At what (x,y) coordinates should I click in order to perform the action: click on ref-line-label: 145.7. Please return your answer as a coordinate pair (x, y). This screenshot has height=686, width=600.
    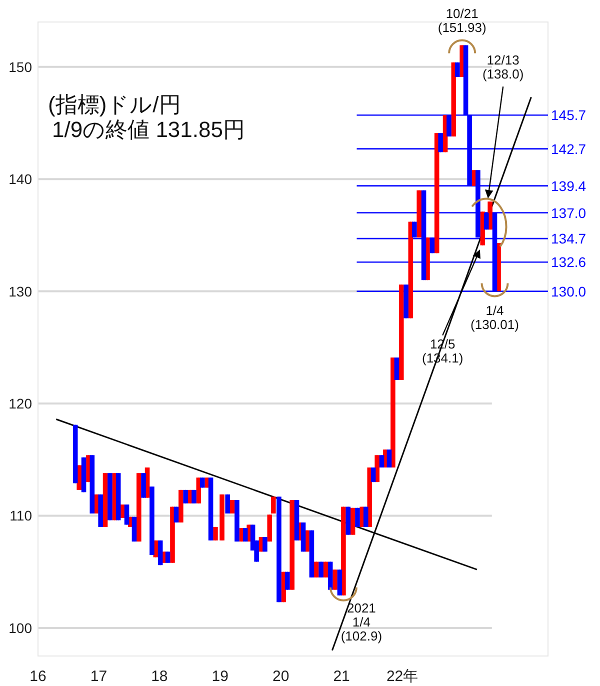
    Looking at the image, I should click on (568, 115).